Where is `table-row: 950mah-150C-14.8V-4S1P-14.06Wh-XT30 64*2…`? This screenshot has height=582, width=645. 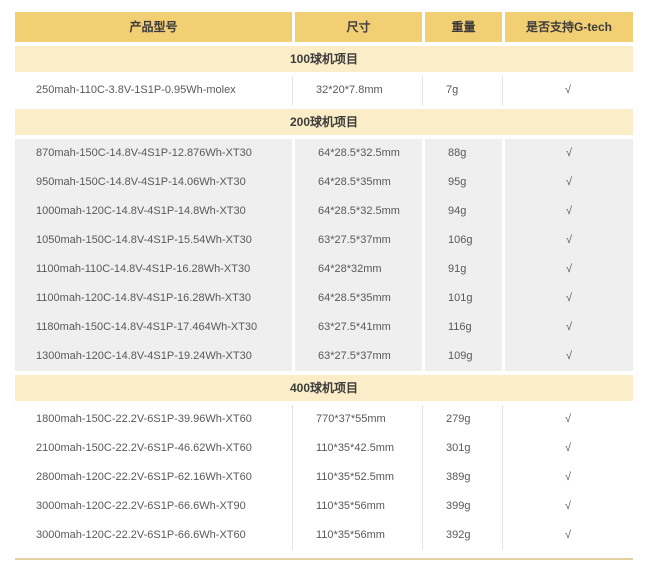 table-row: 950mah-150C-14.8V-4S1P-14.06Wh-XT30 64*2… is located at coordinates (324, 182).